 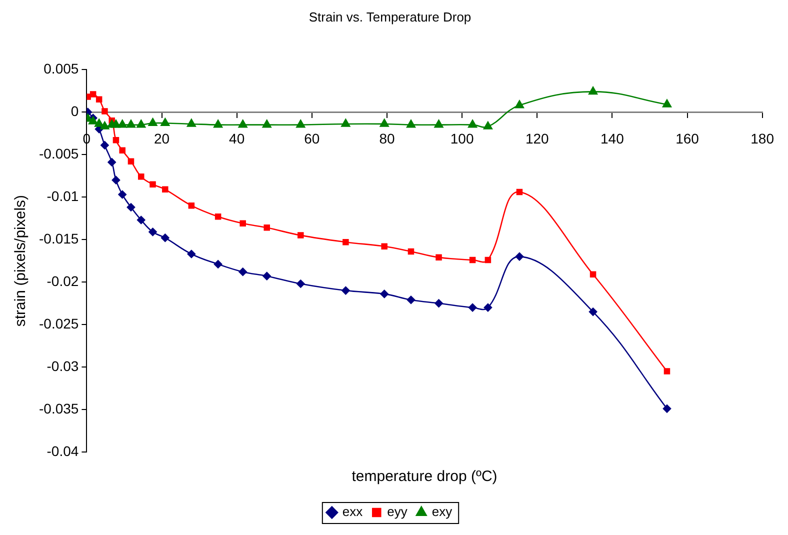 What do you see at coordinates (762, 138) in the screenshot?
I see `x-tick-label: 180` at bounding box center [762, 138].